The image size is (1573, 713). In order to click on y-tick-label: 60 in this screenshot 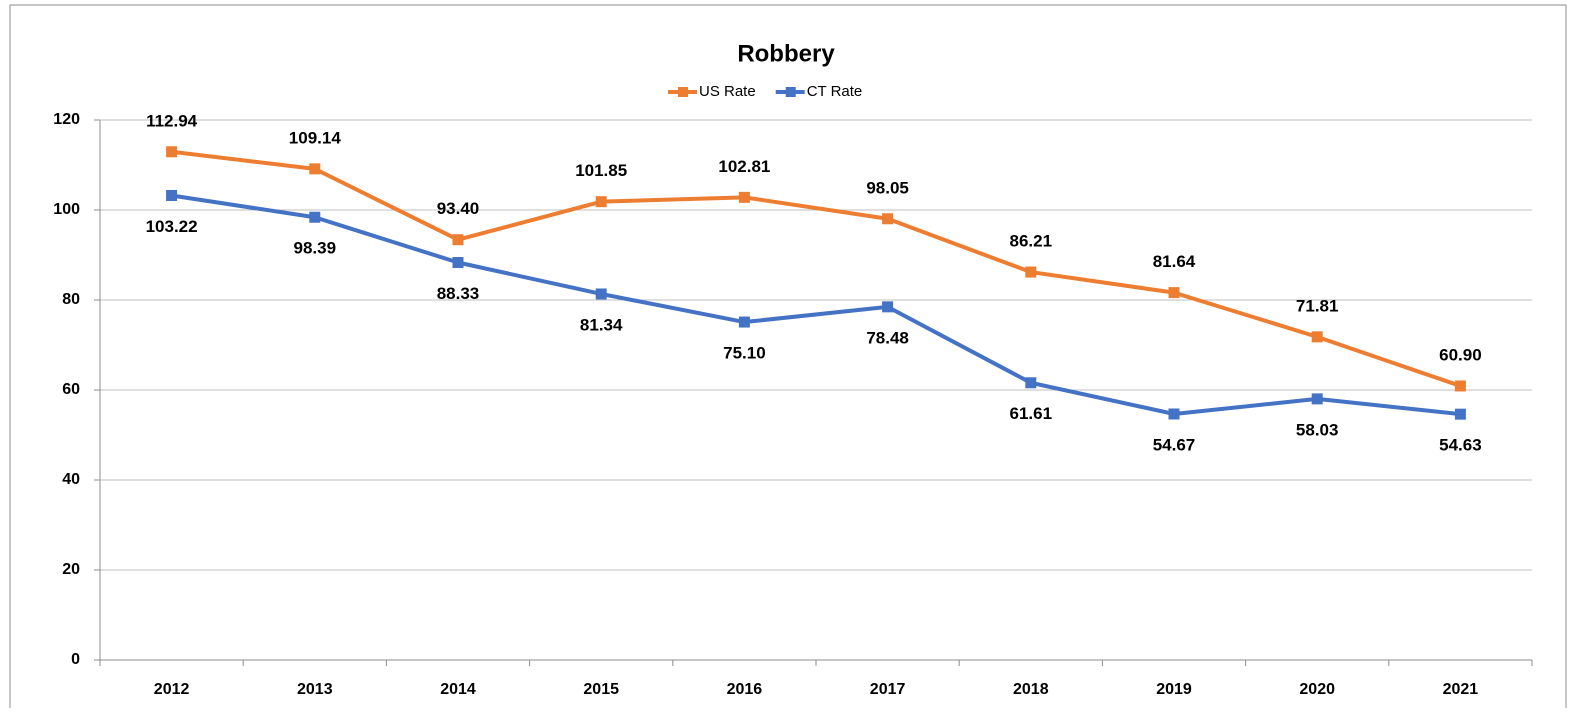, I will do `click(71, 389)`.